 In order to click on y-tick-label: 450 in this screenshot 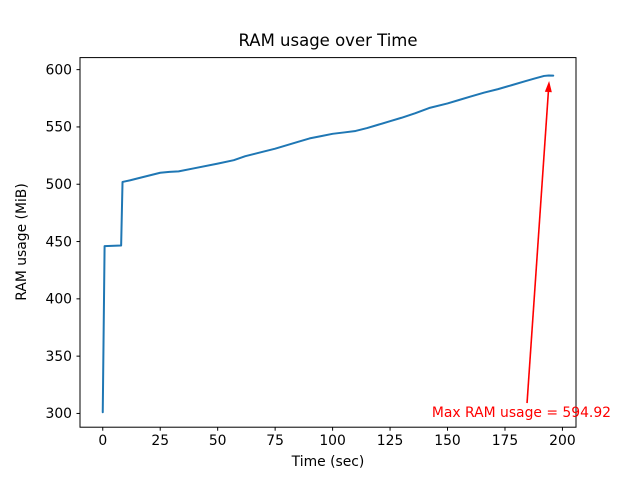, I will do `click(58, 242)`.